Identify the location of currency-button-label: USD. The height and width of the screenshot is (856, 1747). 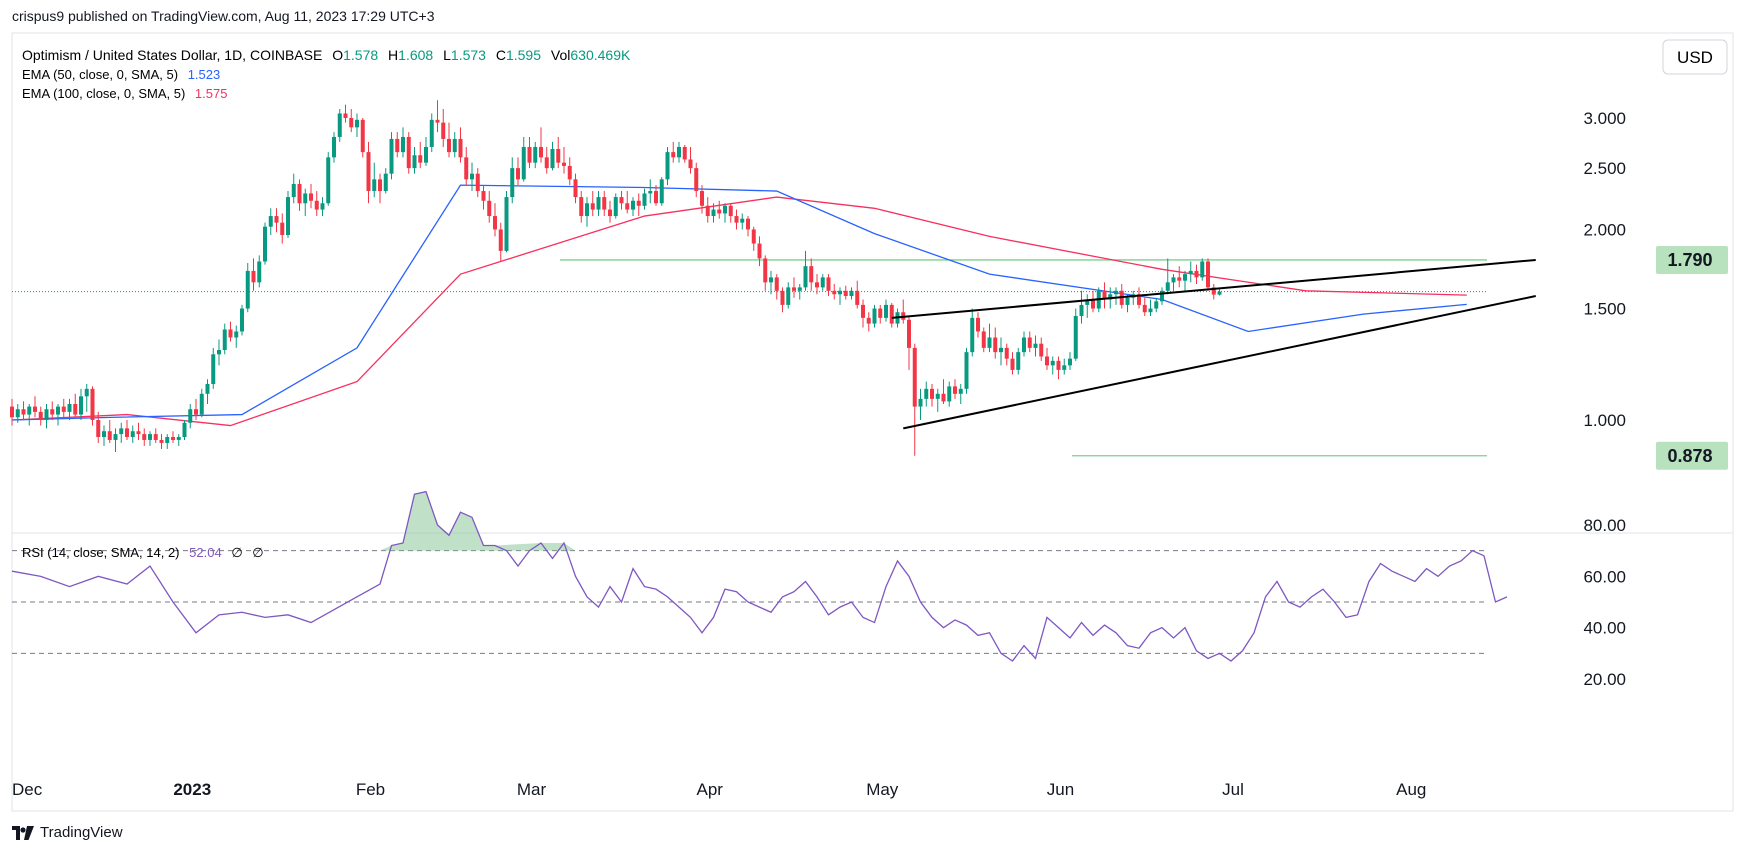
(1695, 57).